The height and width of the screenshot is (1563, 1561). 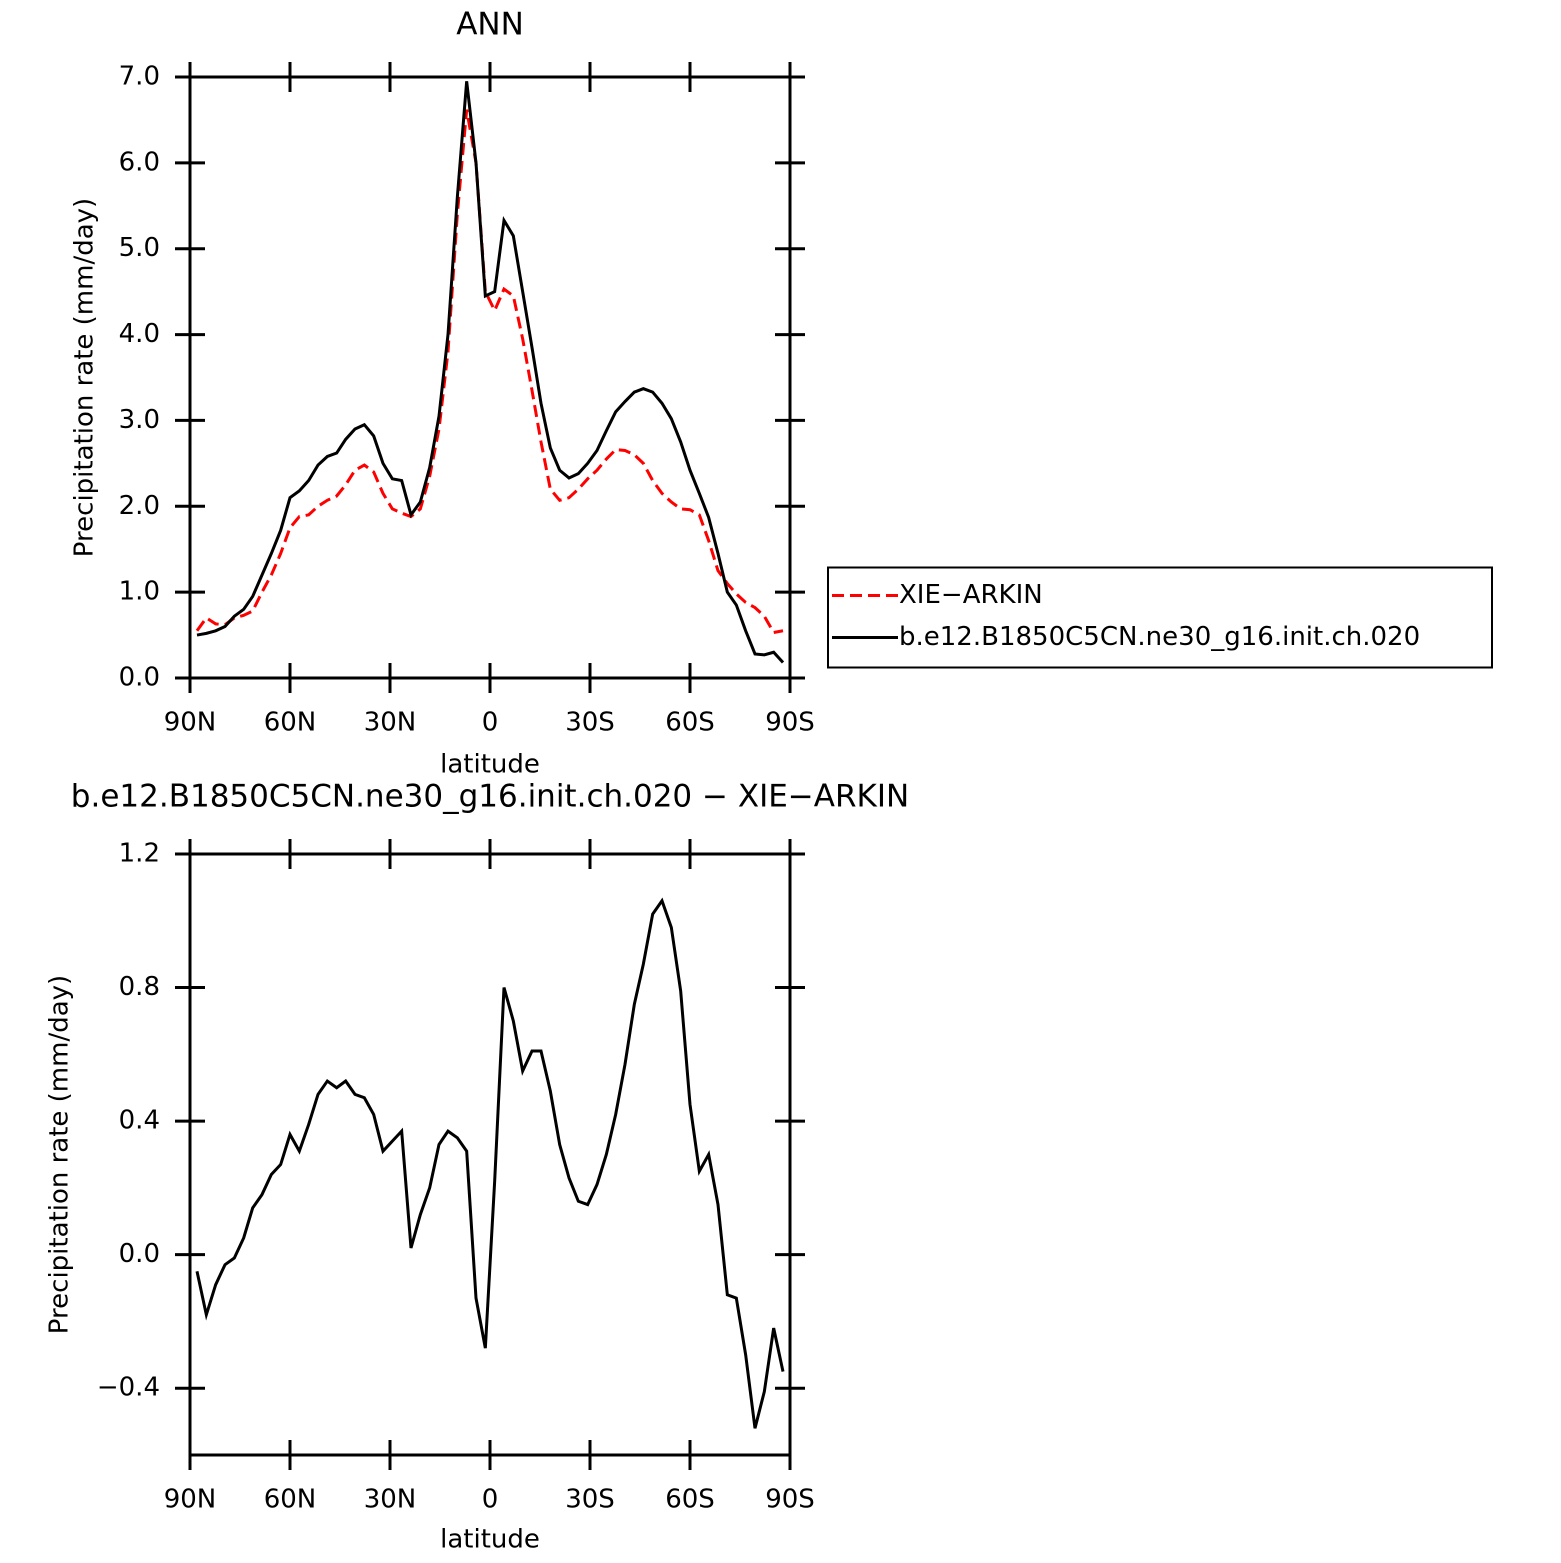 What do you see at coordinates (139, 334) in the screenshot?
I see `y-tick-label: 4.0` at bounding box center [139, 334].